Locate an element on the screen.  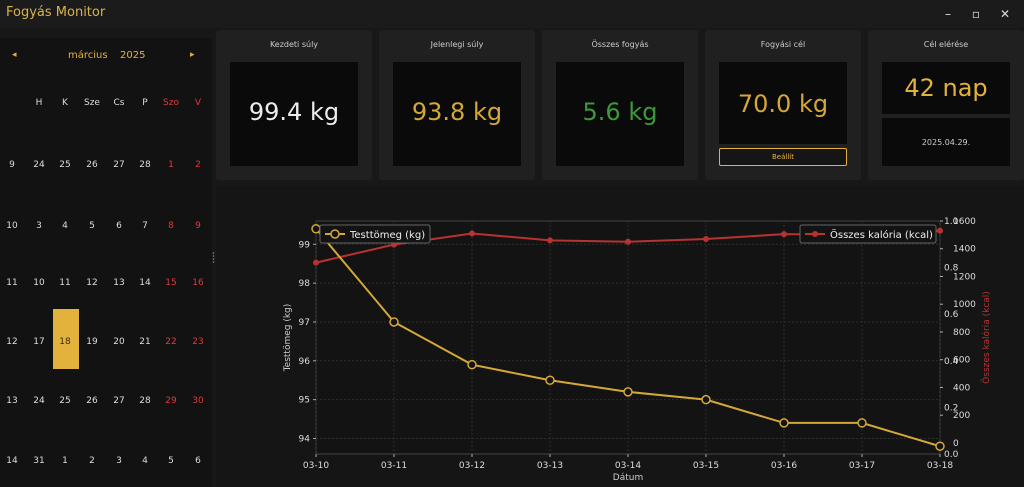
right-tick-label: 800 is located at coordinates (961, 333).